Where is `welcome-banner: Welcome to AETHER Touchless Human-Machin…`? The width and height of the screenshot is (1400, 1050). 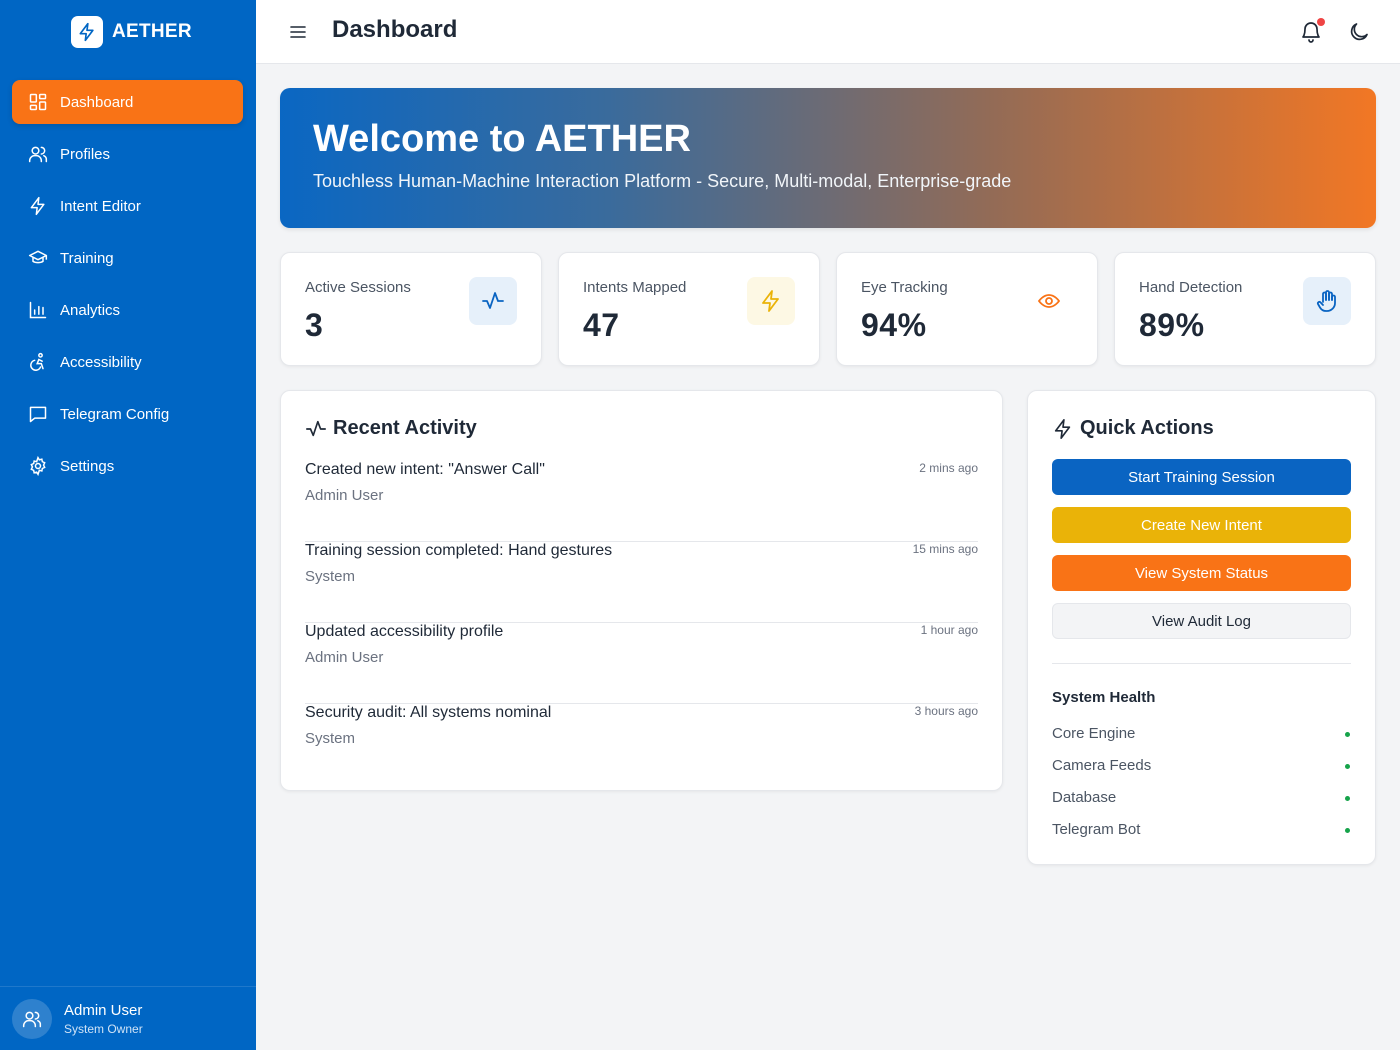
welcome-banner: Welcome to AETHER Touchless Human-Machin… is located at coordinates (828, 158).